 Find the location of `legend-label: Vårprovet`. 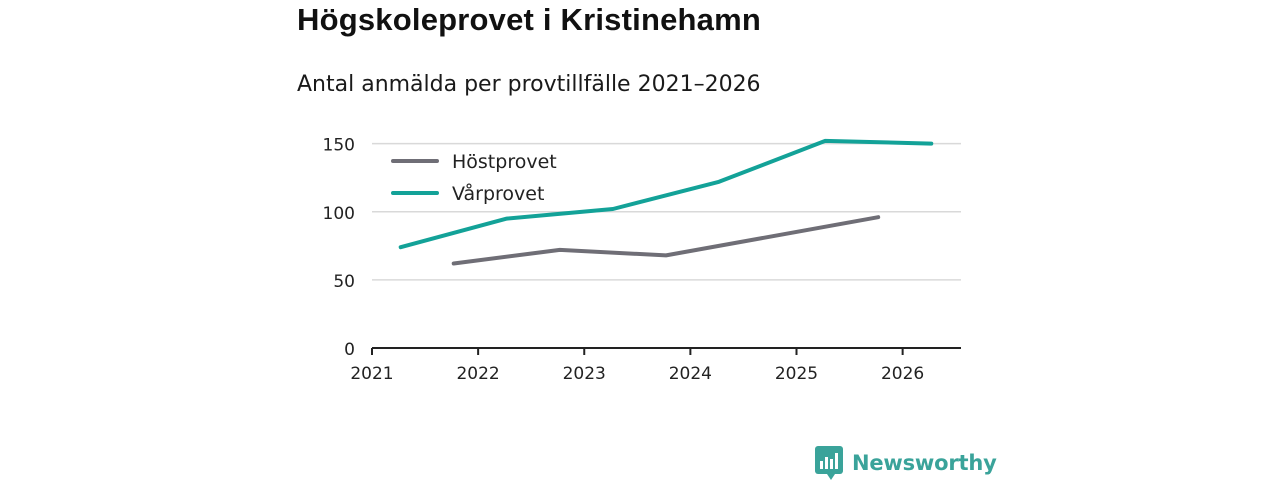

legend-label: Vårprovet is located at coordinates (498, 193).